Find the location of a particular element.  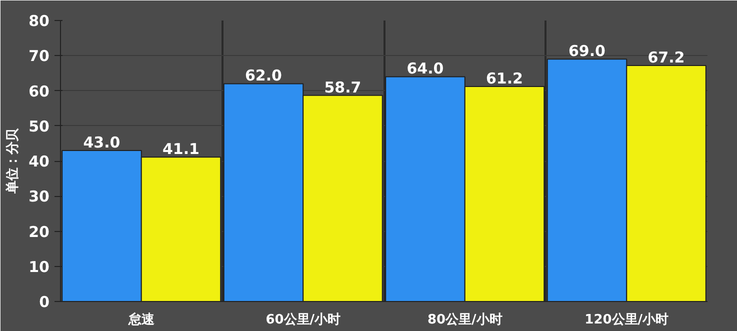

y-tick-label: 70 is located at coordinates (39, 56).